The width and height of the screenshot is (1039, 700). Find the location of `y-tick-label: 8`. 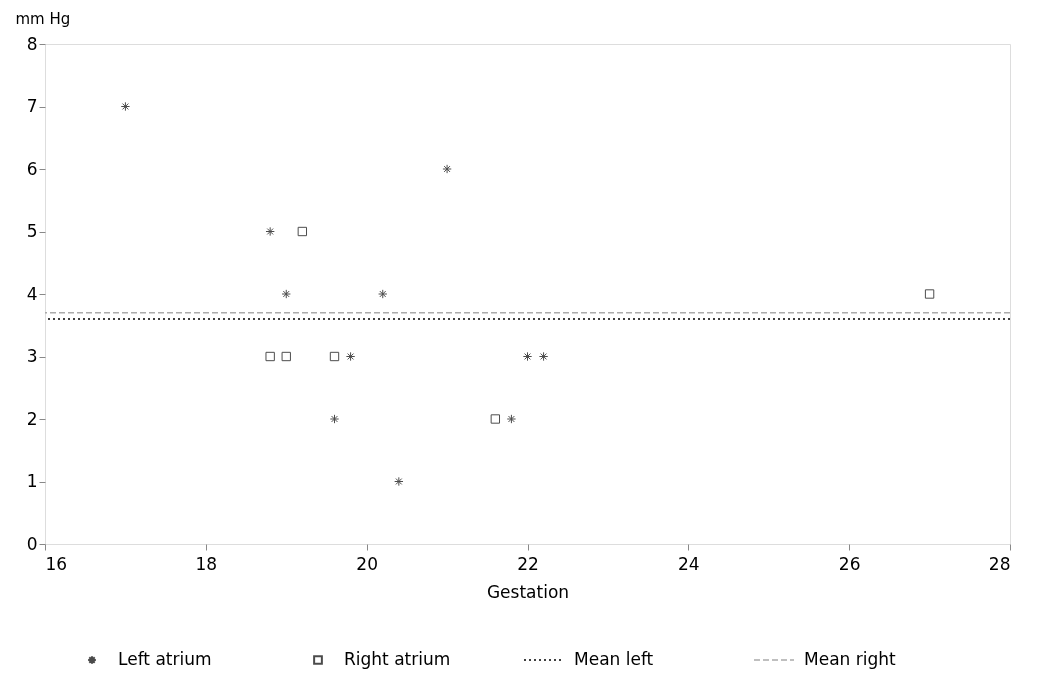

y-tick-label: 8 is located at coordinates (32, 43).